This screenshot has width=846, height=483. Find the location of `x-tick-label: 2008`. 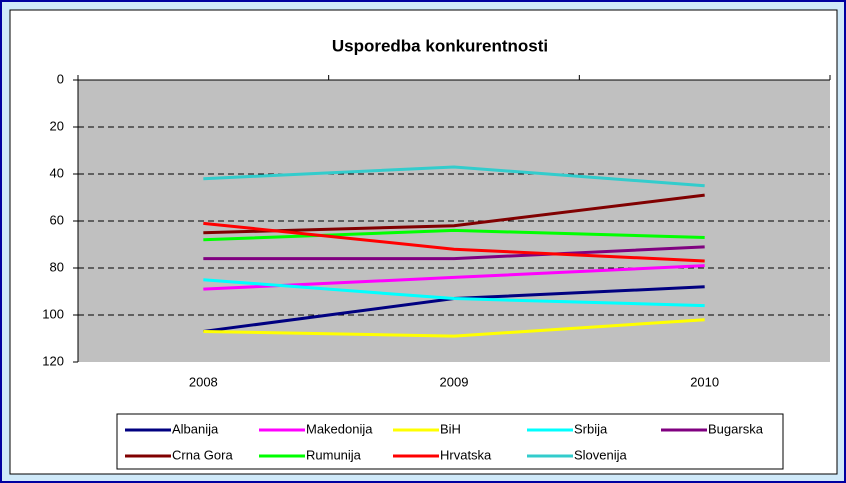

x-tick-label: 2008 is located at coordinates (203, 381).